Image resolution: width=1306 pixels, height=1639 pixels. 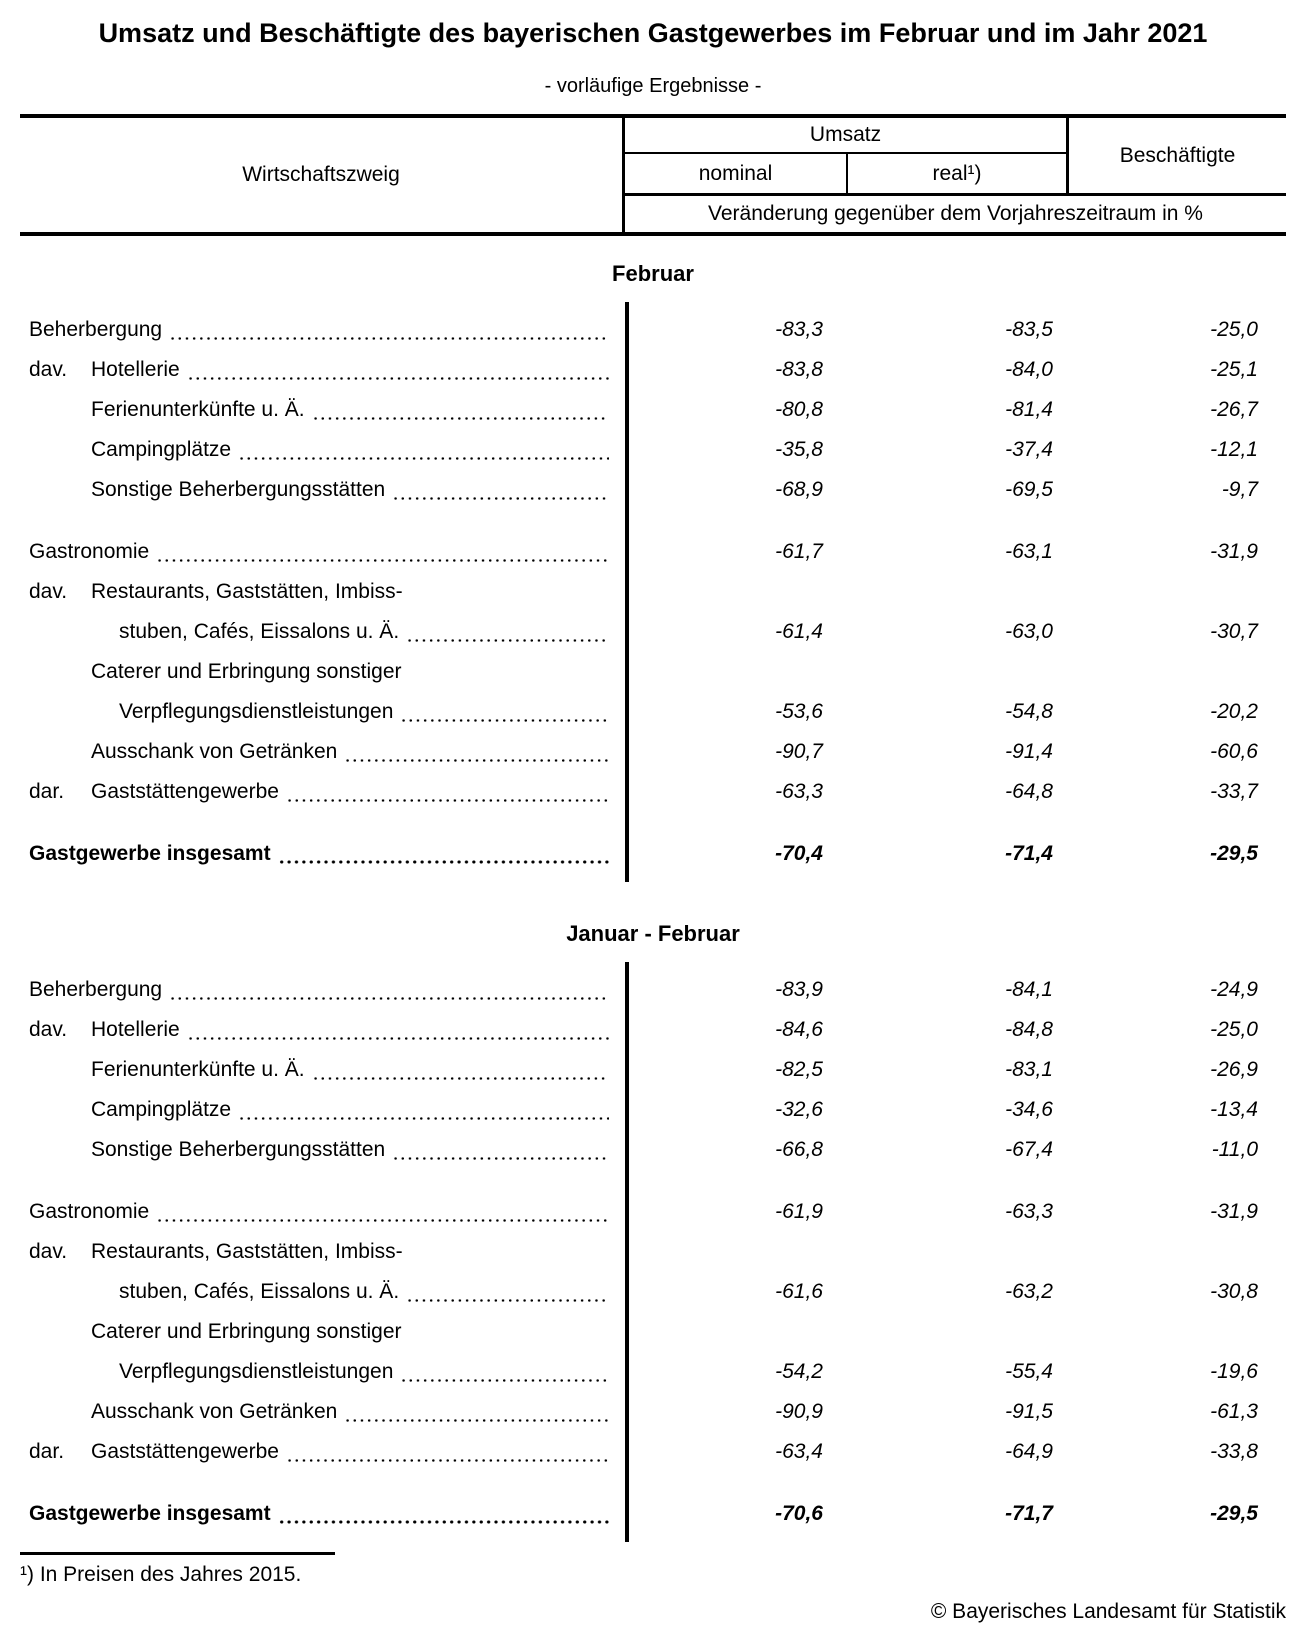 I want to click on footnote-divider, so click(x=177, y=1553).